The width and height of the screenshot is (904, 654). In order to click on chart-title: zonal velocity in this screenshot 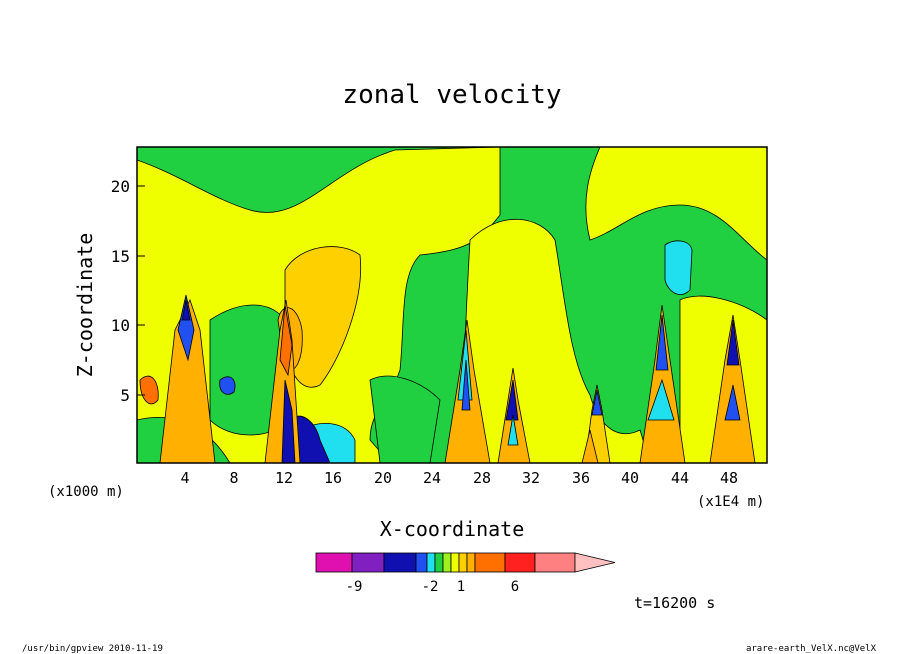, I will do `click(451, 95)`.